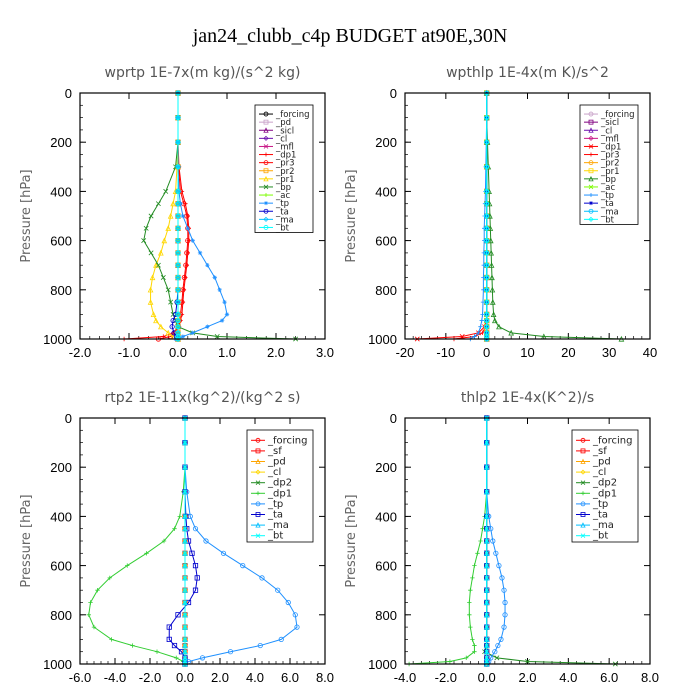  Describe the element at coordinates (285, 172) in the screenshot. I see `legend-label: _pr2` at that location.